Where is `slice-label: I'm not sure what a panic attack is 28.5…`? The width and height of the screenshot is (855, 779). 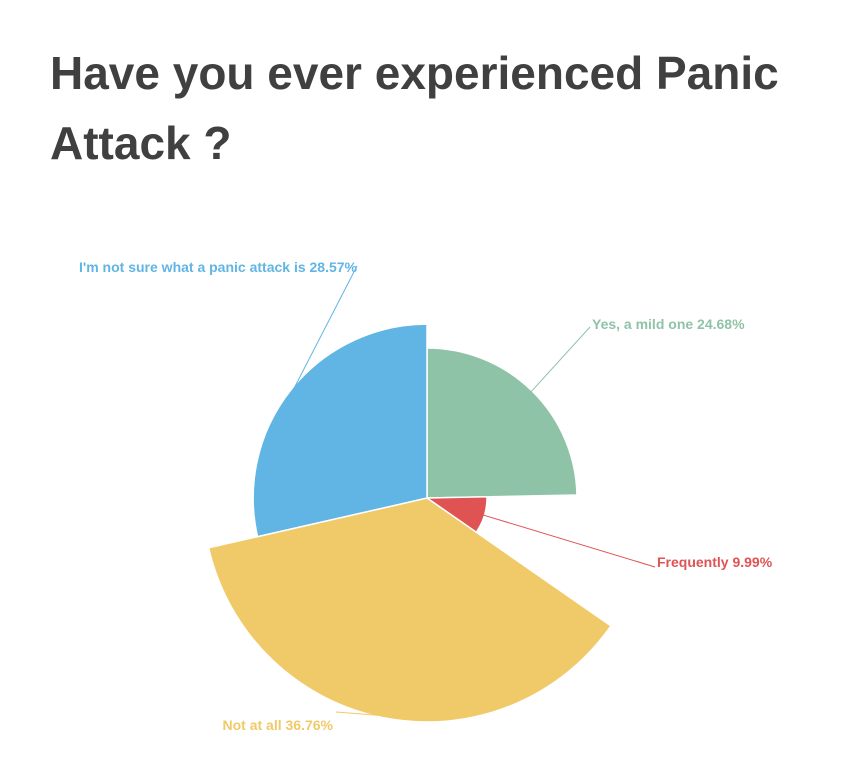
slice-label: I'm not sure what a panic attack is 28.5… is located at coordinates (218, 267).